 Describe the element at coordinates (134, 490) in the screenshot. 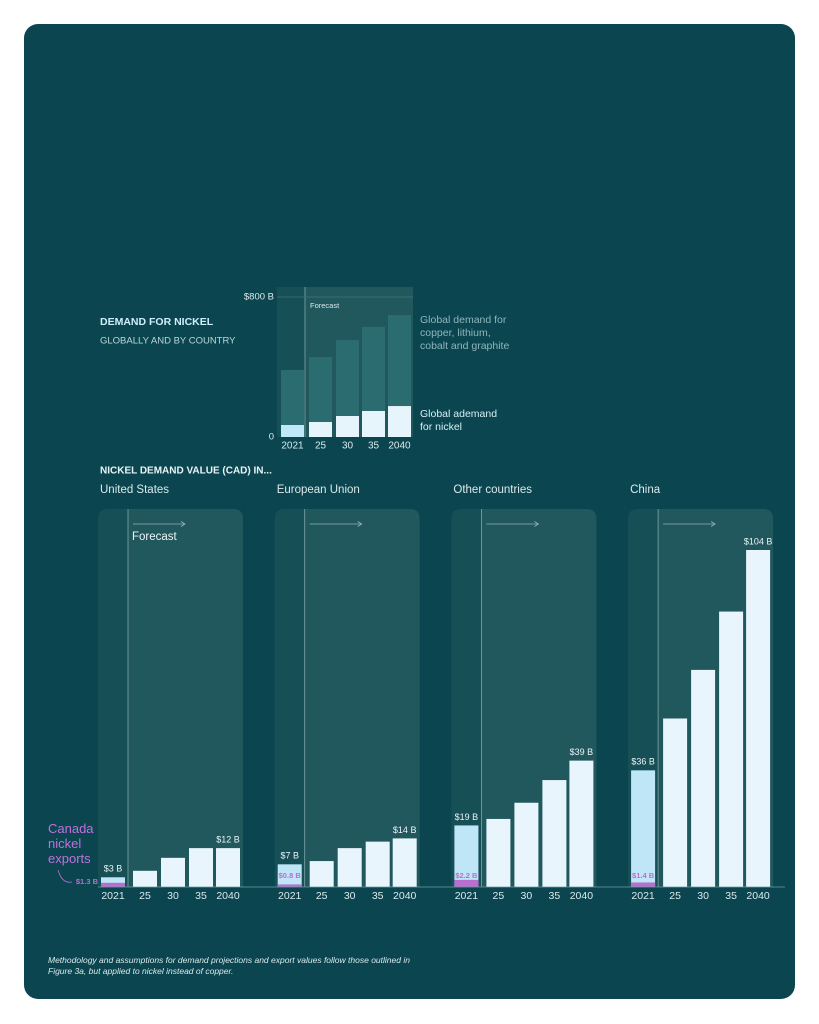

I see `panel-title: United States` at that location.